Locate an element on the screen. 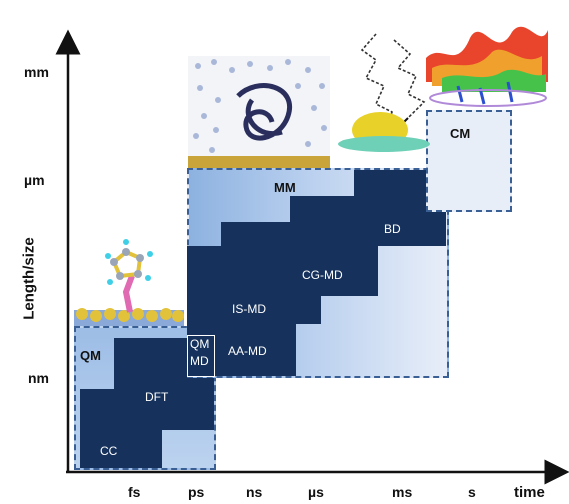 This screenshot has width=569, height=504. x-tick-us: µs is located at coordinates (316, 492).